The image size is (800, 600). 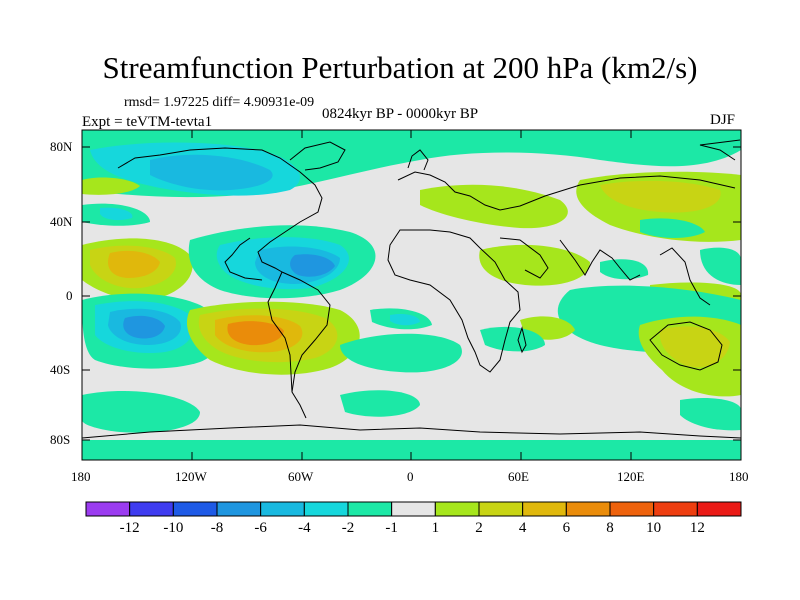 I want to click on colorbar-label: -12, so click(x=129, y=528).